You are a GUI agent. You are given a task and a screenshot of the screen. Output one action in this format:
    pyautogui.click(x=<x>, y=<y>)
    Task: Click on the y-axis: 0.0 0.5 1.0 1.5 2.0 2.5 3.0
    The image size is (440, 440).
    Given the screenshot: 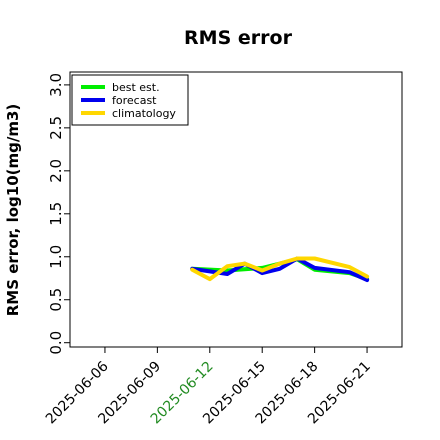 What is the action you would take?
    pyautogui.click(x=58, y=214)
    